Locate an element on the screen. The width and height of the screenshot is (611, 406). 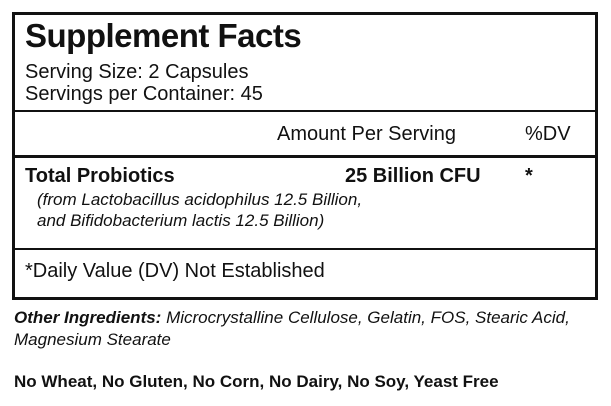
footnote: *Daily Value (DV) Not Established is located at coordinates (175, 271).